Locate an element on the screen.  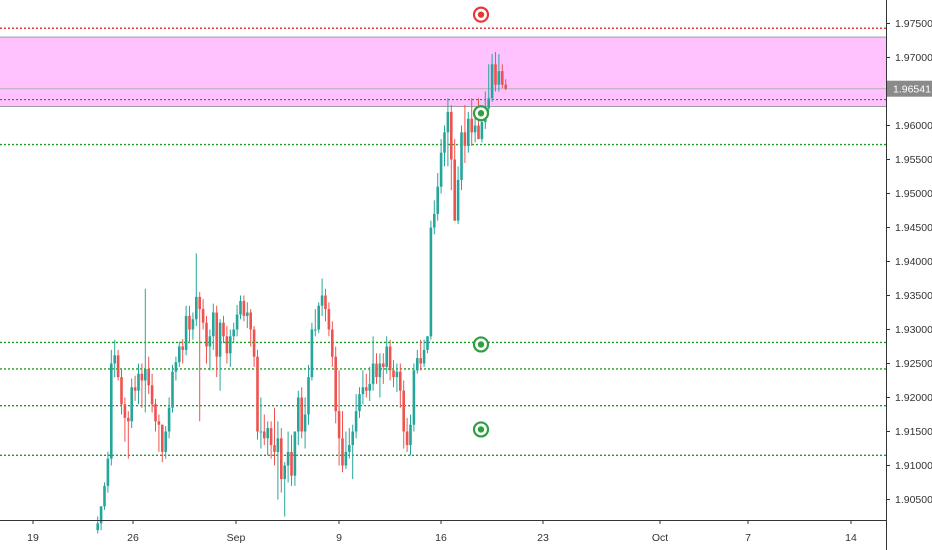
y-tick-label: 1.97500 is located at coordinates (913, 24).